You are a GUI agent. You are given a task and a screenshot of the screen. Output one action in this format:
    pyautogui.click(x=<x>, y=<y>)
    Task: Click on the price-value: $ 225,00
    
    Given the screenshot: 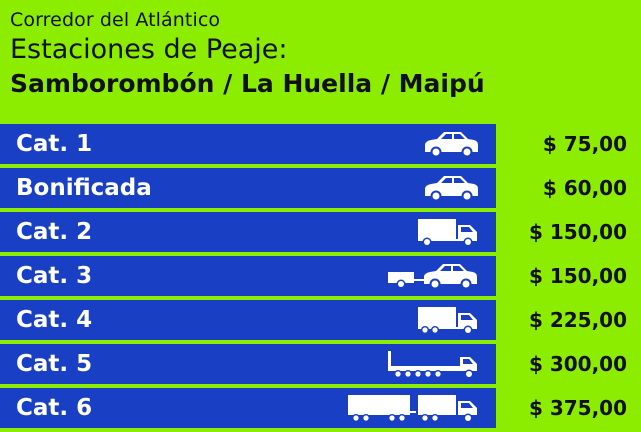 What is the action you would take?
    pyautogui.click(x=577, y=320)
    